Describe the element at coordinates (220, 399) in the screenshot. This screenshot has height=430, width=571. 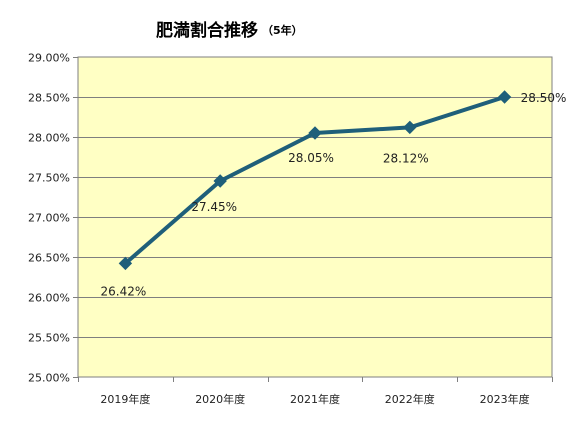
I see `x-tick-label: 2020年度` at that location.